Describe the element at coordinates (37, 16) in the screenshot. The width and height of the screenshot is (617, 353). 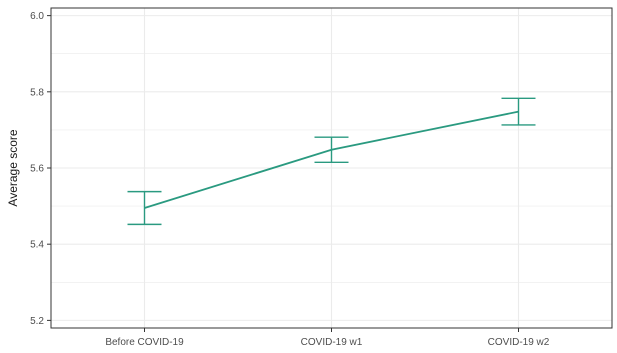
I see `y-tick-label: 6.0` at that location.